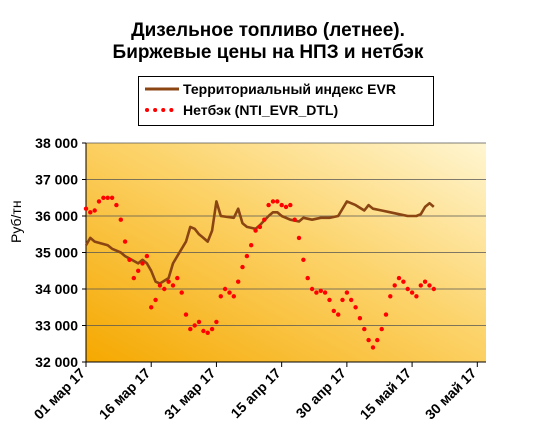 The image size is (536, 440). Describe the element at coordinates (56, 180) in the screenshot. I see `y-tick-label: 37 000` at that location.